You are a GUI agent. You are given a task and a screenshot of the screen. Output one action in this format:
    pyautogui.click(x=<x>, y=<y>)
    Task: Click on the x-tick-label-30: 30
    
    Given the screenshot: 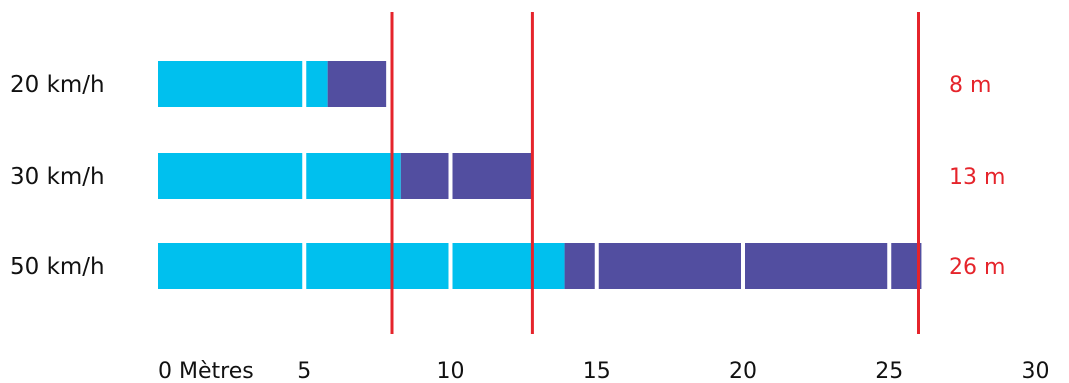 What is the action you would take?
    pyautogui.click(x=1036, y=371)
    